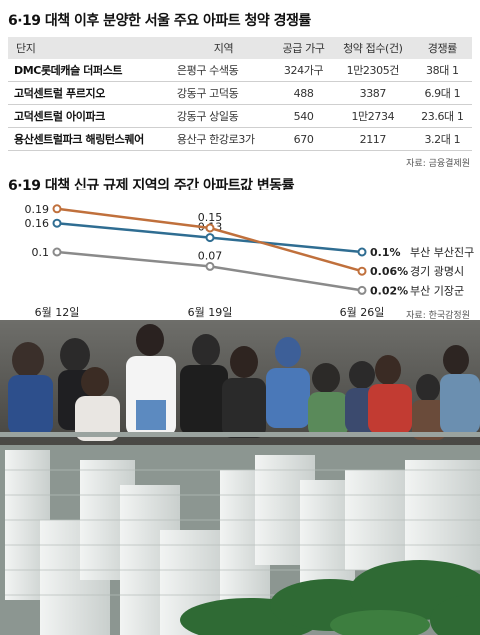 This screenshot has width=480, height=635. Describe the element at coordinates (90, 93) in the screenshot. I see `cell-complex: 고덕센트럴 푸르지오` at that location.